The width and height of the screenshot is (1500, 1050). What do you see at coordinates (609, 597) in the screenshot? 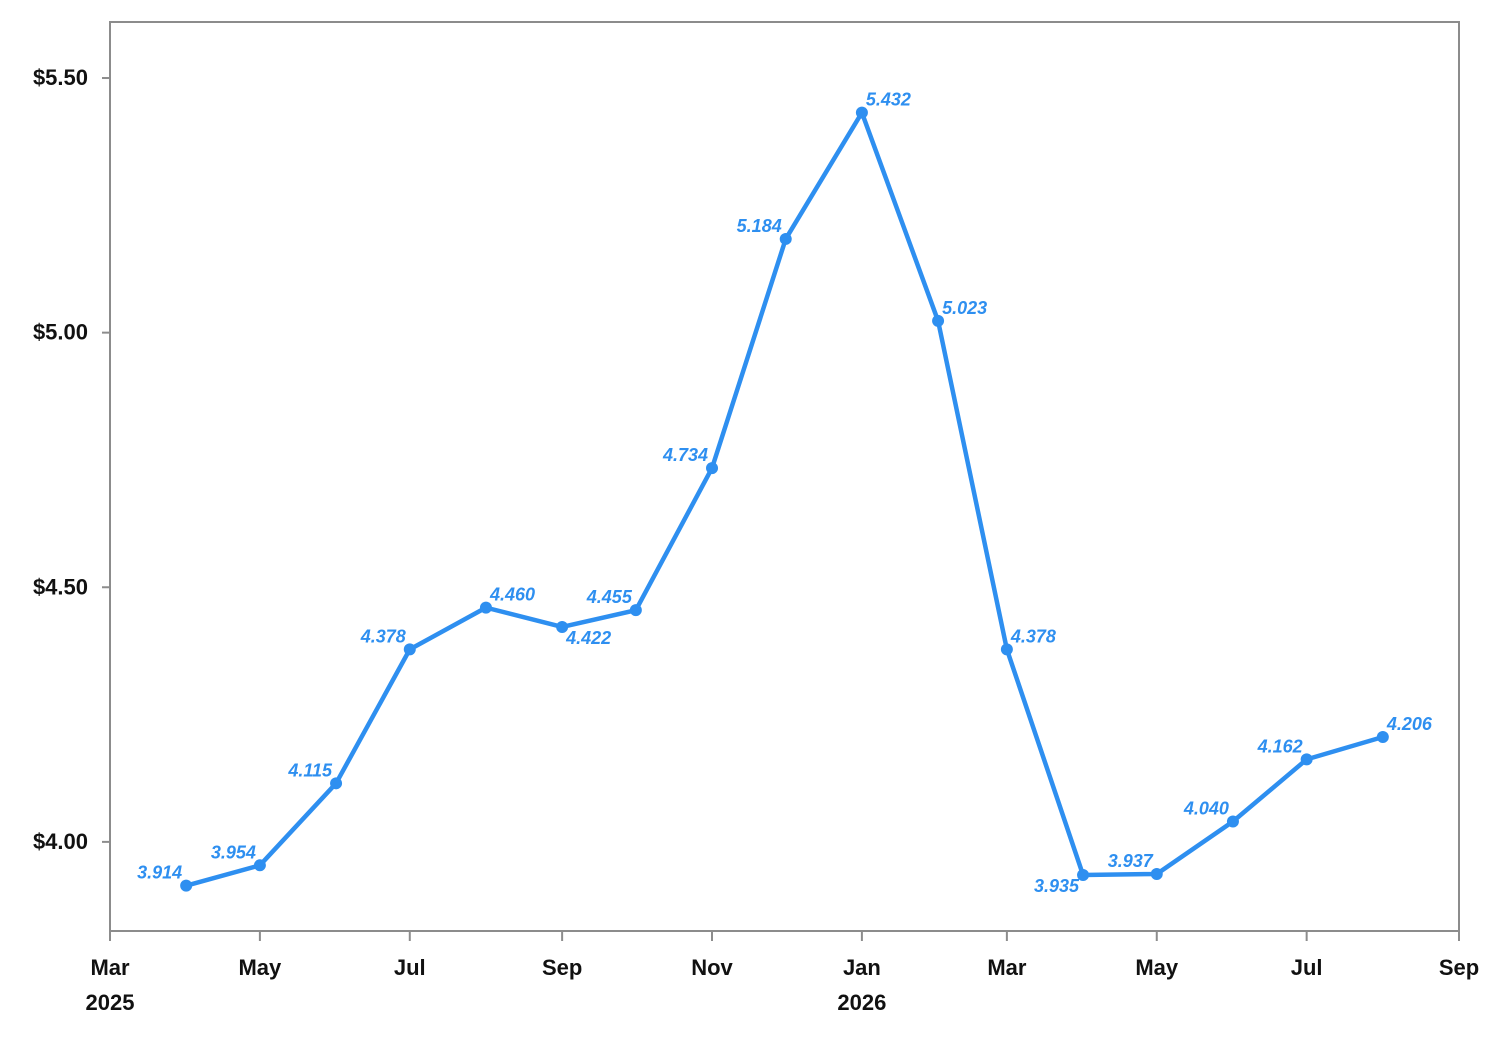
I see `data-label: 4.455` at bounding box center [609, 597].